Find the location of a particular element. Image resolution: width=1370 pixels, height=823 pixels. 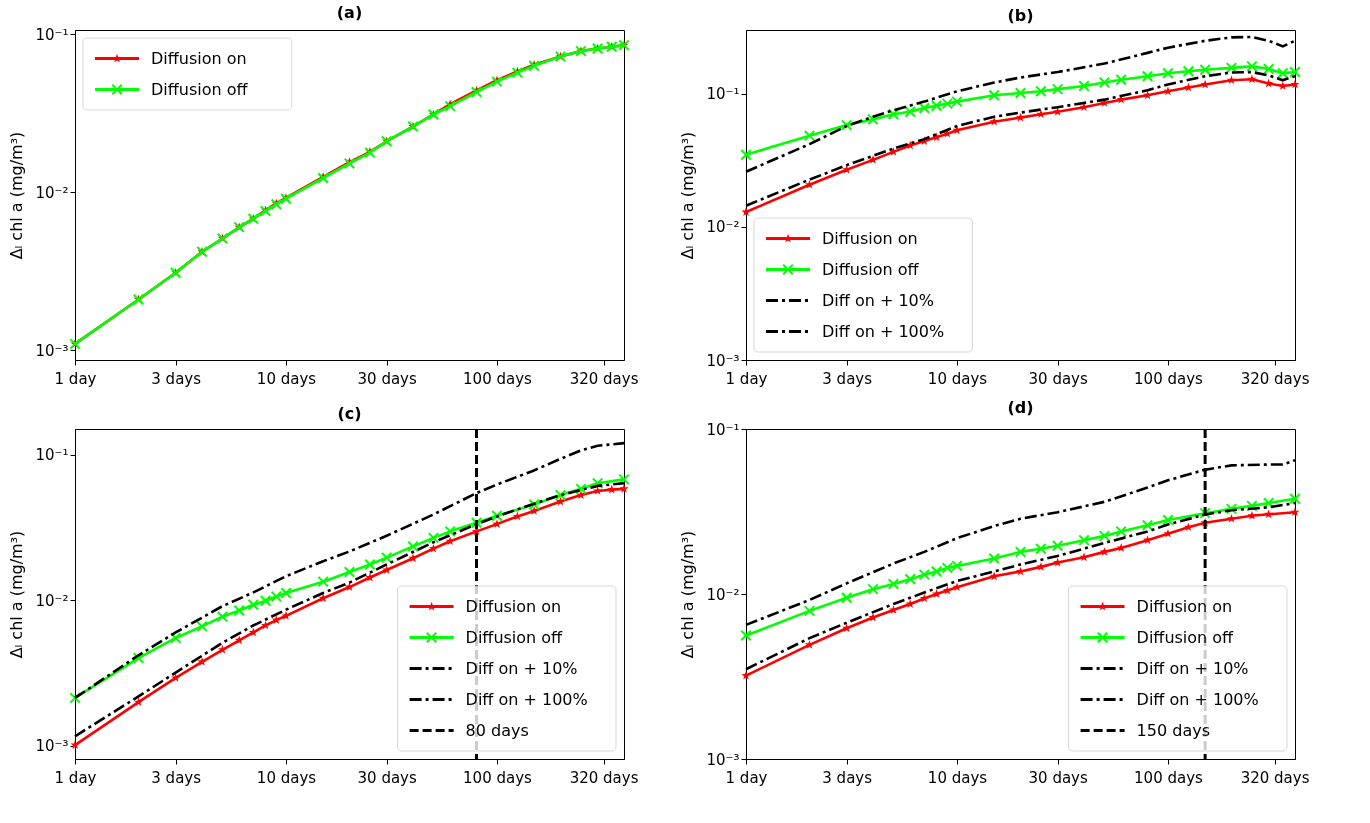

ref-line-label: 80 days is located at coordinates (497, 730).